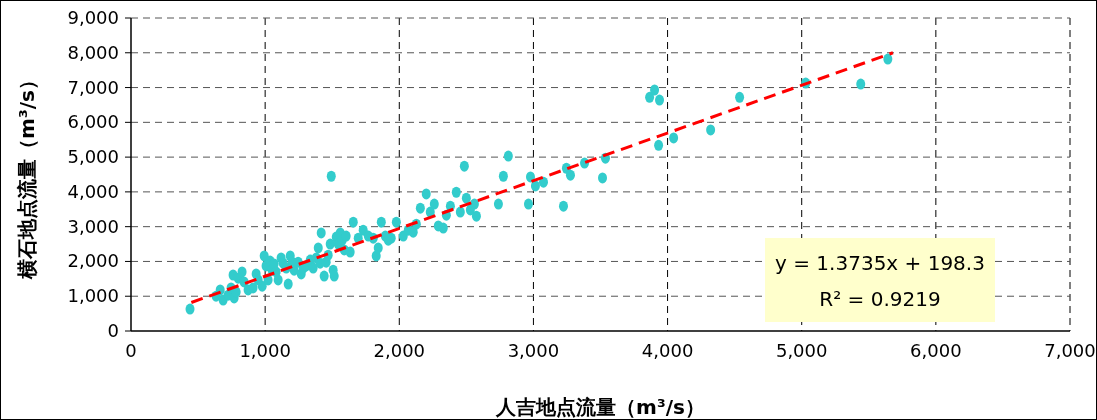 The image size is (1097, 420). What do you see at coordinates (600, 407) in the screenshot?
I see `x-axis-title: 人吉地点流量（m³/s）` at bounding box center [600, 407].